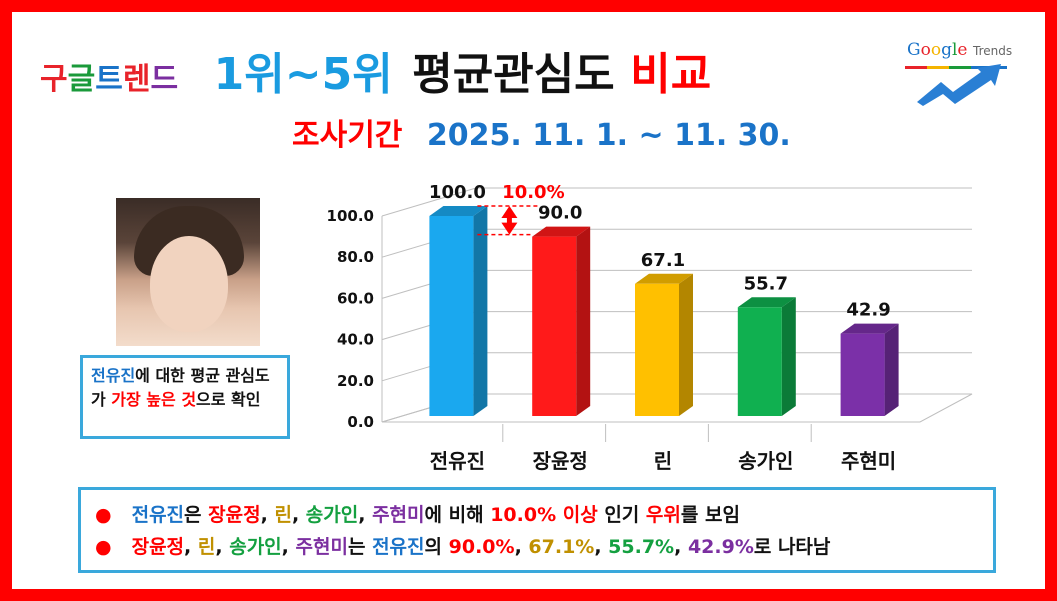  What do you see at coordinates (298, 515) in the screenshot?
I see `line1-part-5: ,` at bounding box center [298, 515].